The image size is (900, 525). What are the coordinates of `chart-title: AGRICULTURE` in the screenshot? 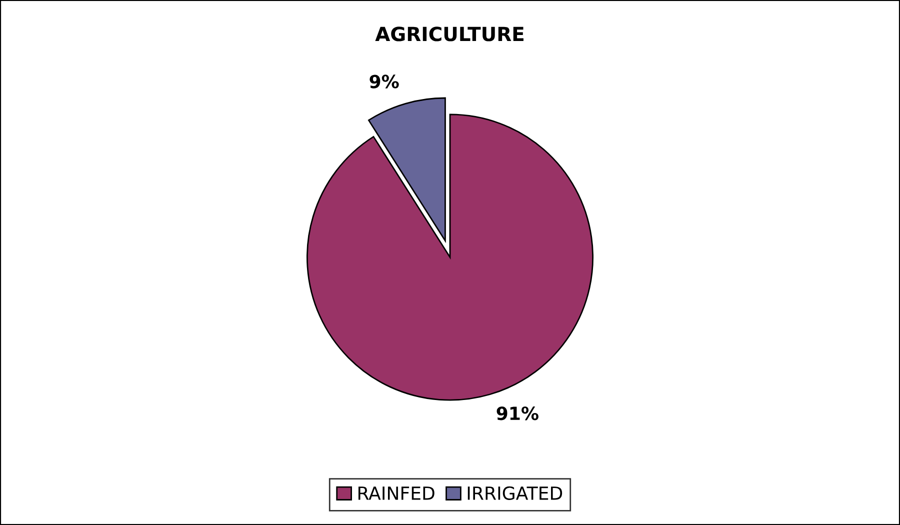 It's located at (449, 34).